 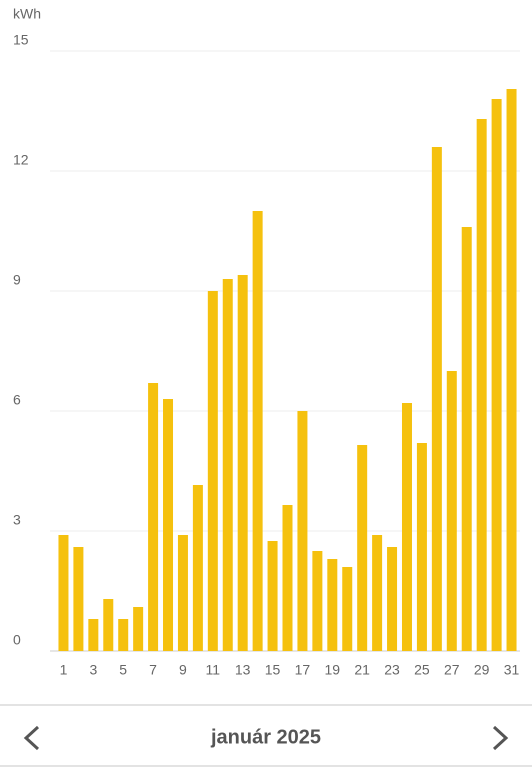 I want to click on x-tick-label: 23, so click(x=392, y=670).